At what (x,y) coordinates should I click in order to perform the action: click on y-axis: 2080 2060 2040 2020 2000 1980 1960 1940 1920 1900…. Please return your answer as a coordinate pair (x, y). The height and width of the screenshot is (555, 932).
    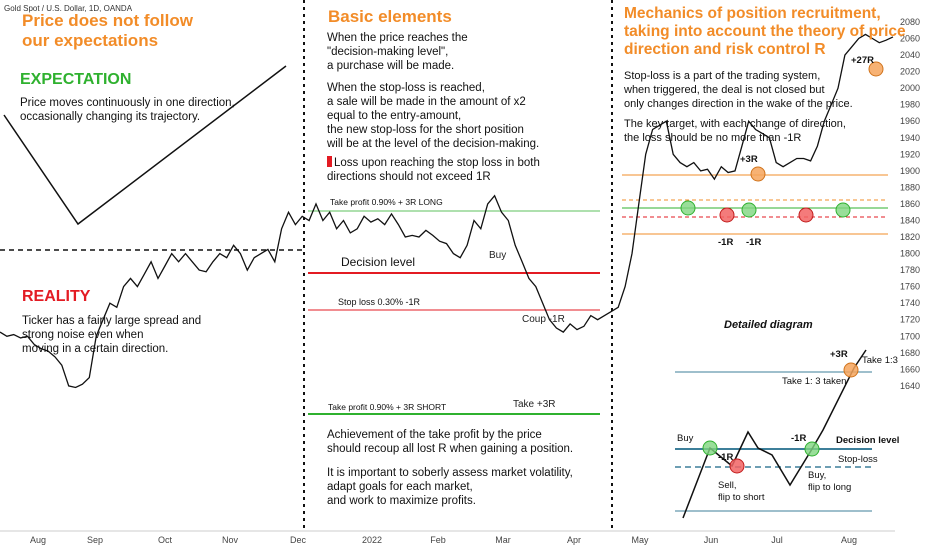
    Looking at the image, I should click on (910, 204).